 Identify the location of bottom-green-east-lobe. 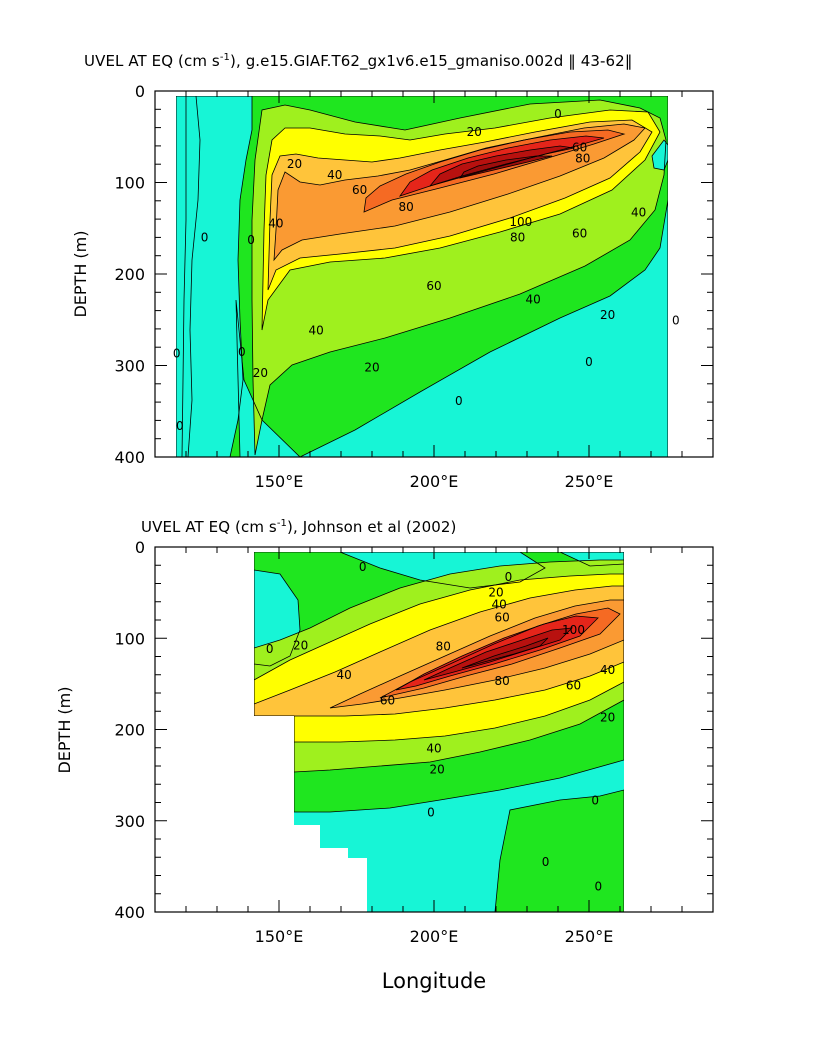
(559, 851).